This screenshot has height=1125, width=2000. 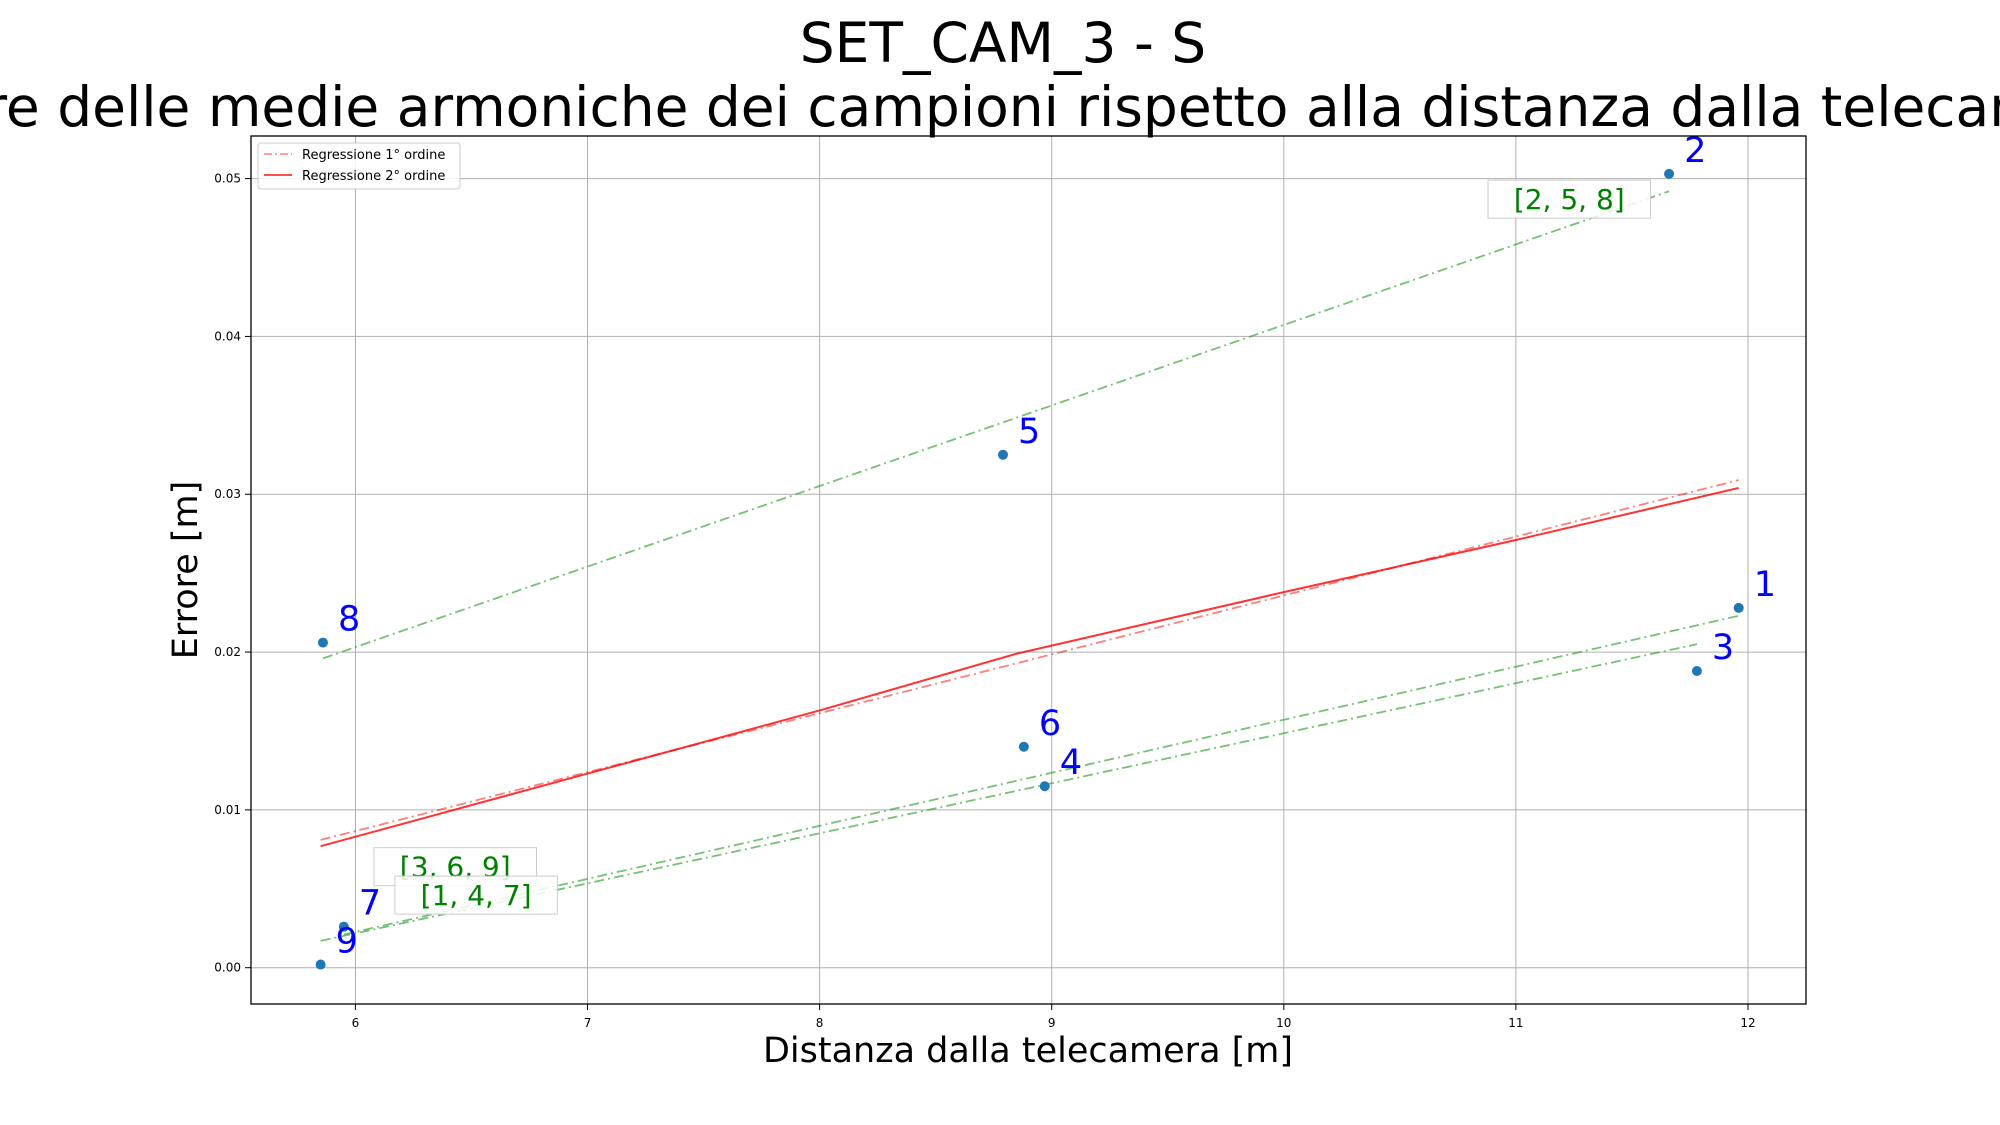 What do you see at coordinates (370, 904) in the screenshot?
I see `point-label: 7` at bounding box center [370, 904].